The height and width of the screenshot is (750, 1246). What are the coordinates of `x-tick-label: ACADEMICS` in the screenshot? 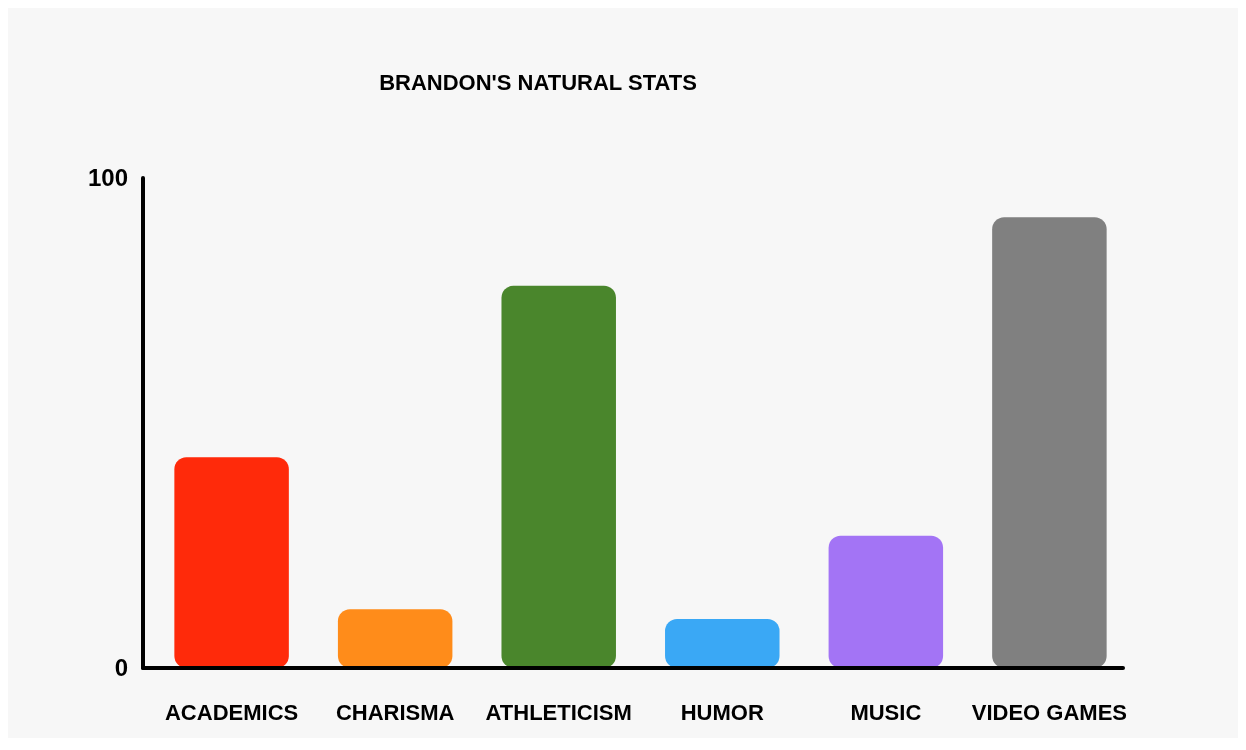 It's located at (231, 712).